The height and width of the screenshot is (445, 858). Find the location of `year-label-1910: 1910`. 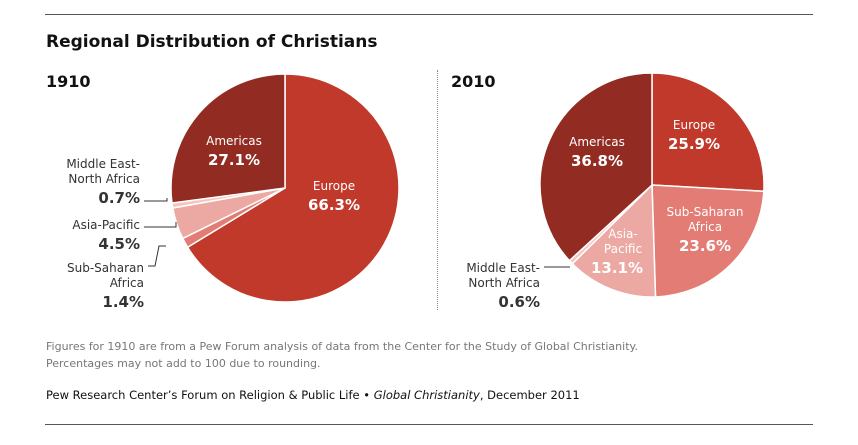

year-label-1910: 1910 is located at coordinates (68, 81).